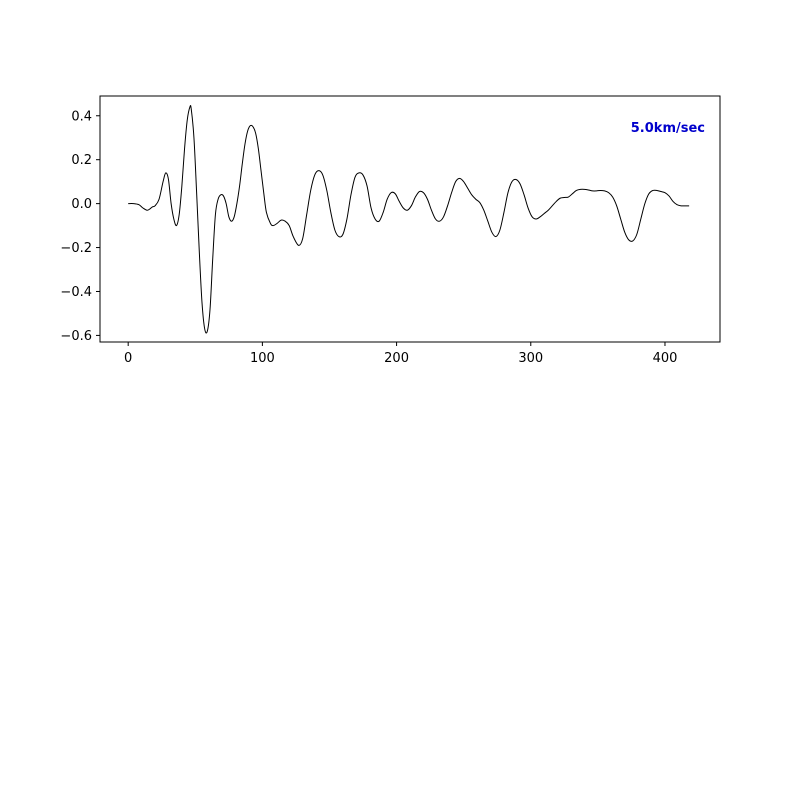 The height and width of the screenshot is (800, 800). Describe the element at coordinates (76, 336) in the screenshot. I see `y-tick-label: −0.6` at that location.